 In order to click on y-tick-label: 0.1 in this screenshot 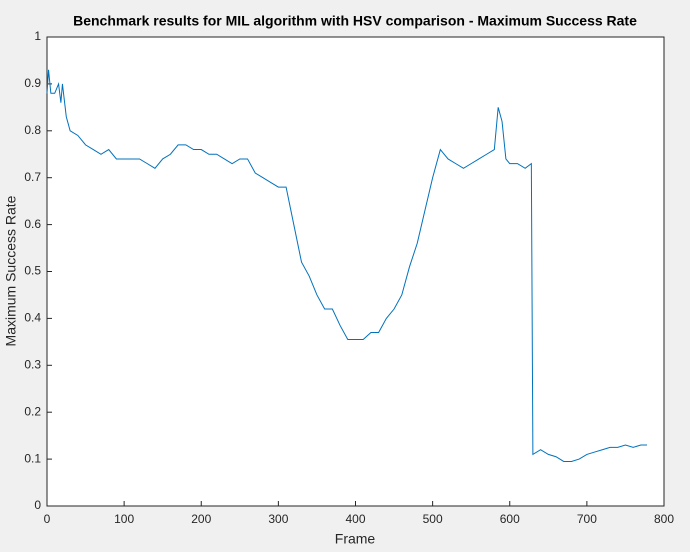, I will do `click(32, 458)`.